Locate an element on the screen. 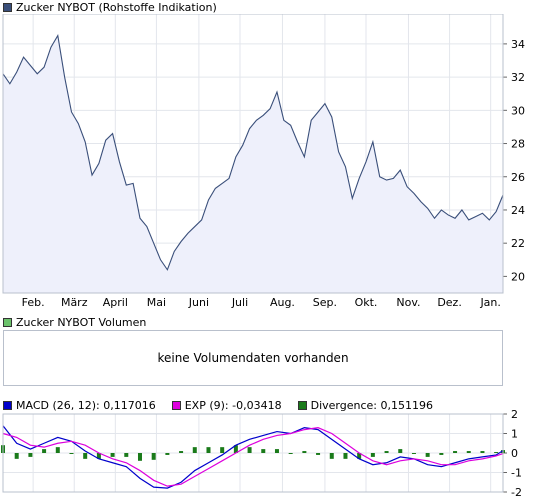  x-tick-label: Jan. is located at coordinates (489, 302).